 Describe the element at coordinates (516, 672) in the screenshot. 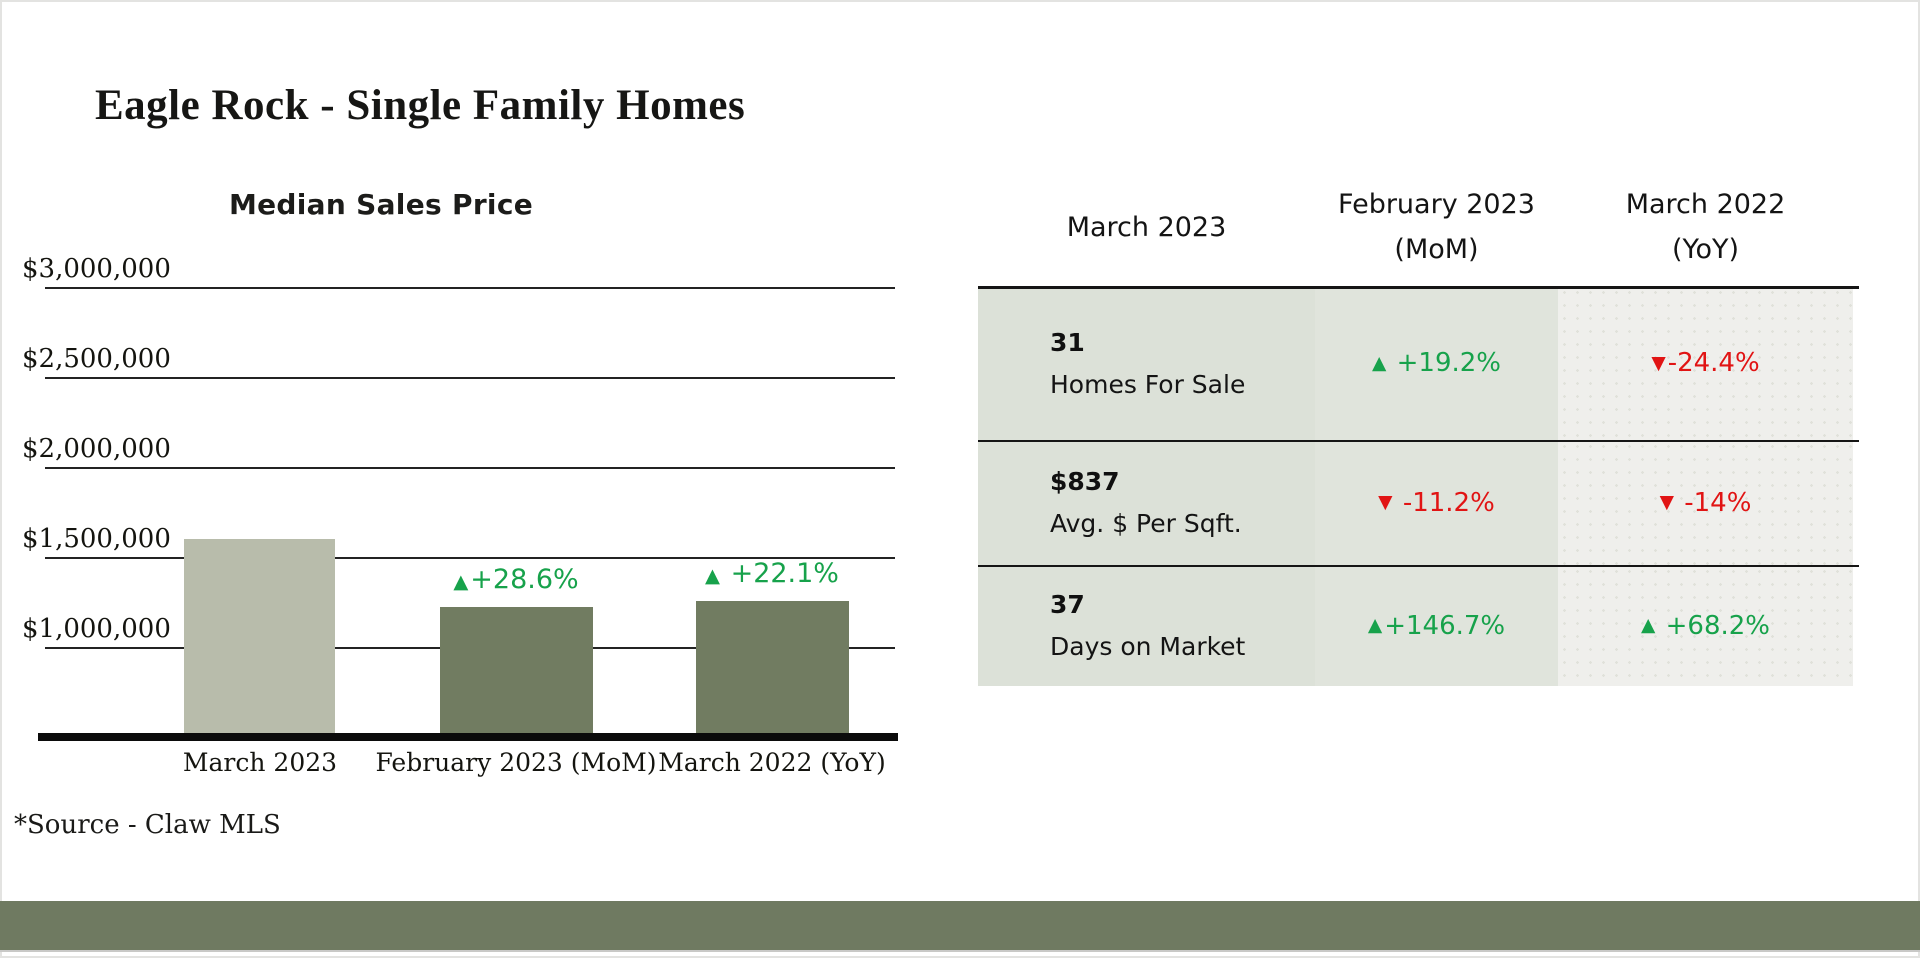

I see `bar-february-2023` at that location.